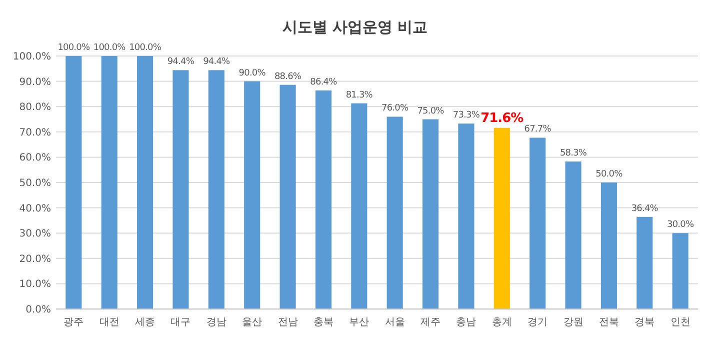 The image size is (710, 345). I want to click on x-tick-label: 광주, so click(74, 322).